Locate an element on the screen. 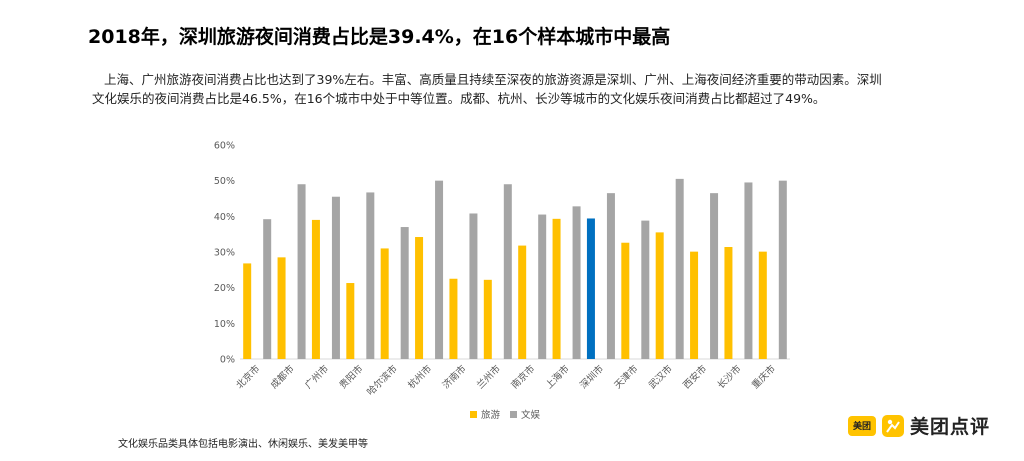 Image resolution: width=1024 pixels, height=461 pixels. x-tick-label: 上海市 is located at coordinates (557, 376).